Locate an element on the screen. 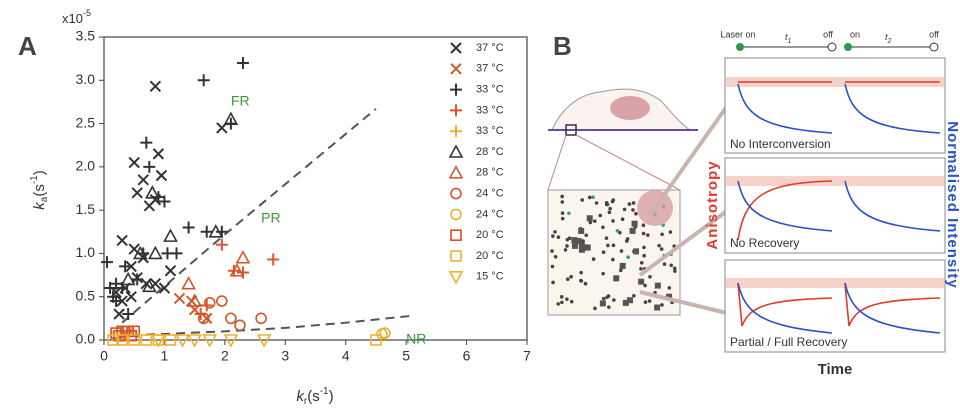 This screenshot has width=960, height=411. y-tick-label: 3.0 is located at coordinates (86, 79).